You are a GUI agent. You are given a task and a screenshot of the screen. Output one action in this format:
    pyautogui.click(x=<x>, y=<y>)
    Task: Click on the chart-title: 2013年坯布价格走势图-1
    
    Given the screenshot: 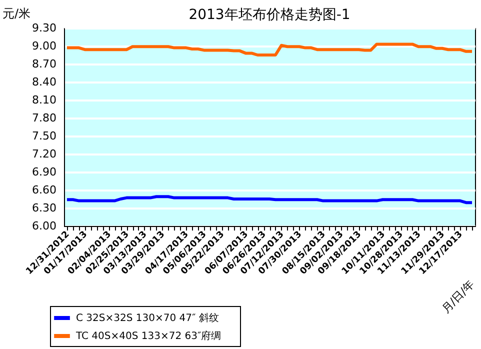 What is the action you would take?
    pyautogui.click(x=269, y=15)
    